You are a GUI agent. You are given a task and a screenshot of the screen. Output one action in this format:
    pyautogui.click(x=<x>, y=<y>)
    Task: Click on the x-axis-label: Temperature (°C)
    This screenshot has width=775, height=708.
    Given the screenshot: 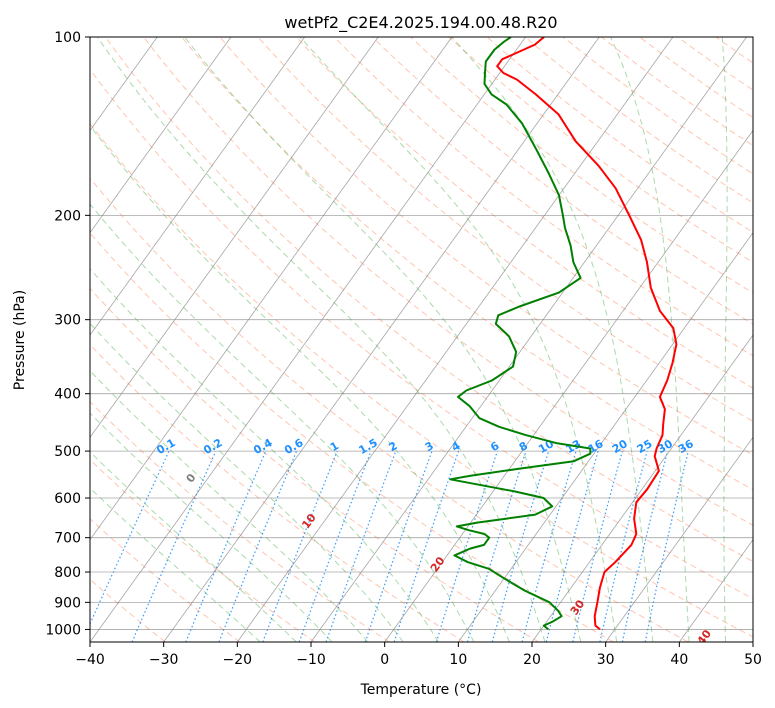 What is the action you would take?
    pyautogui.click(x=421, y=690)
    